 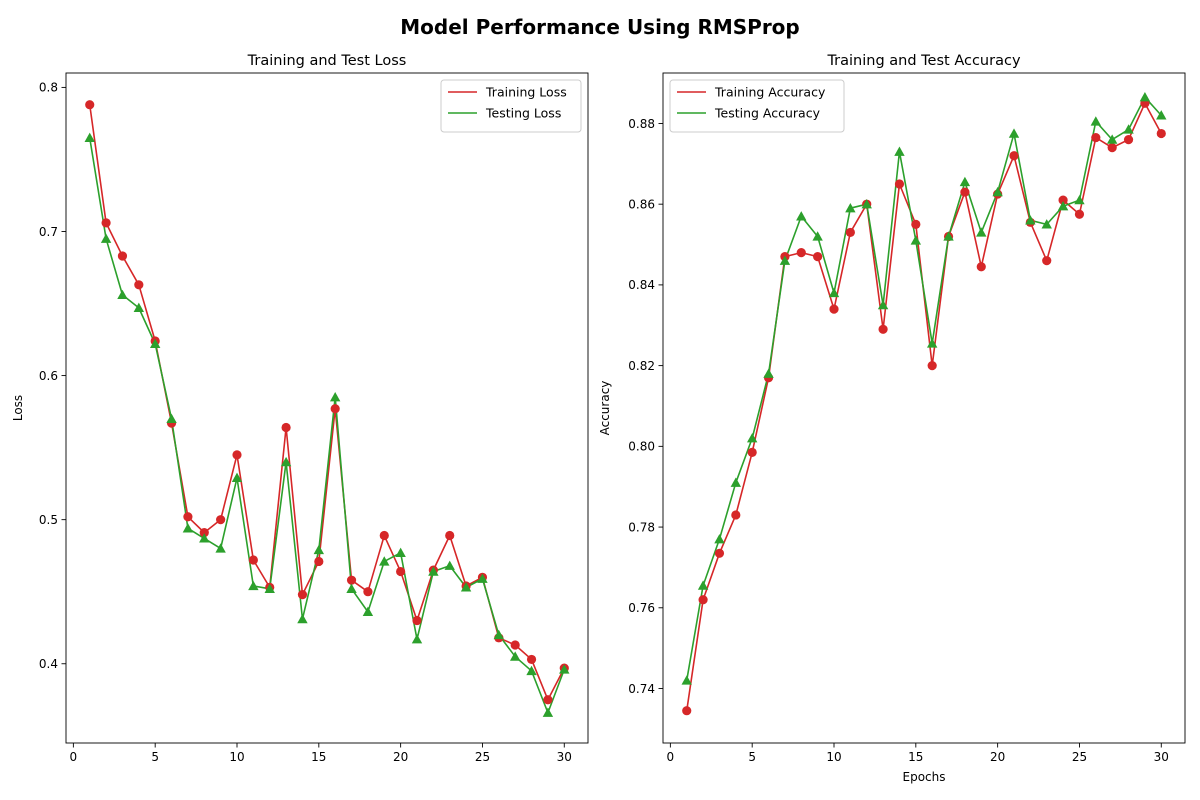 What do you see at coordinates (752, 757) in the screenshot?
I see `accuracy-x-tick-label: 5` at bounding box center [752, 757].